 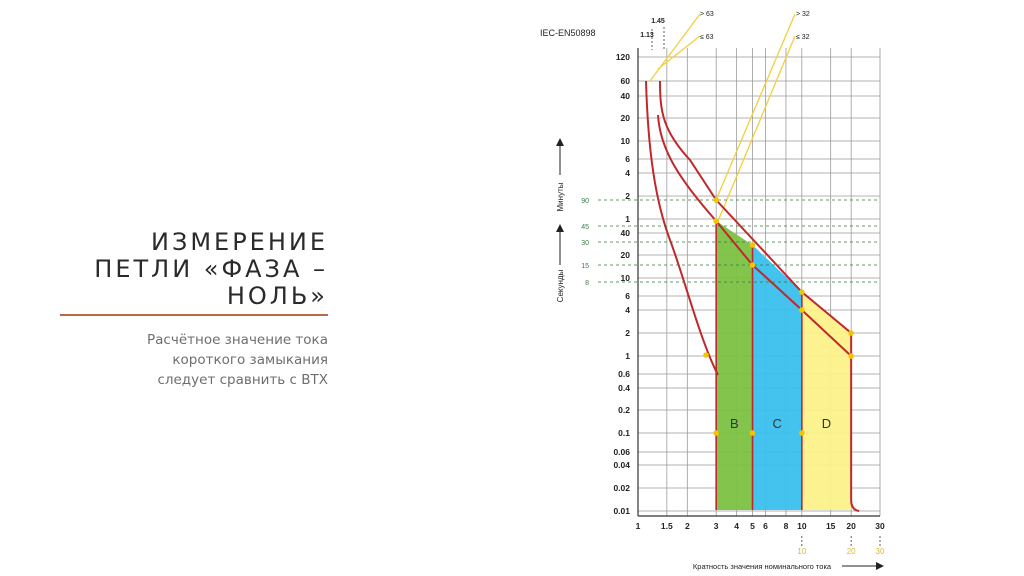 What do you see at coordinates (627, 173) in the screenshot?
I see `y-minutes-tick-label: 4` at bounding box center [627, 173].